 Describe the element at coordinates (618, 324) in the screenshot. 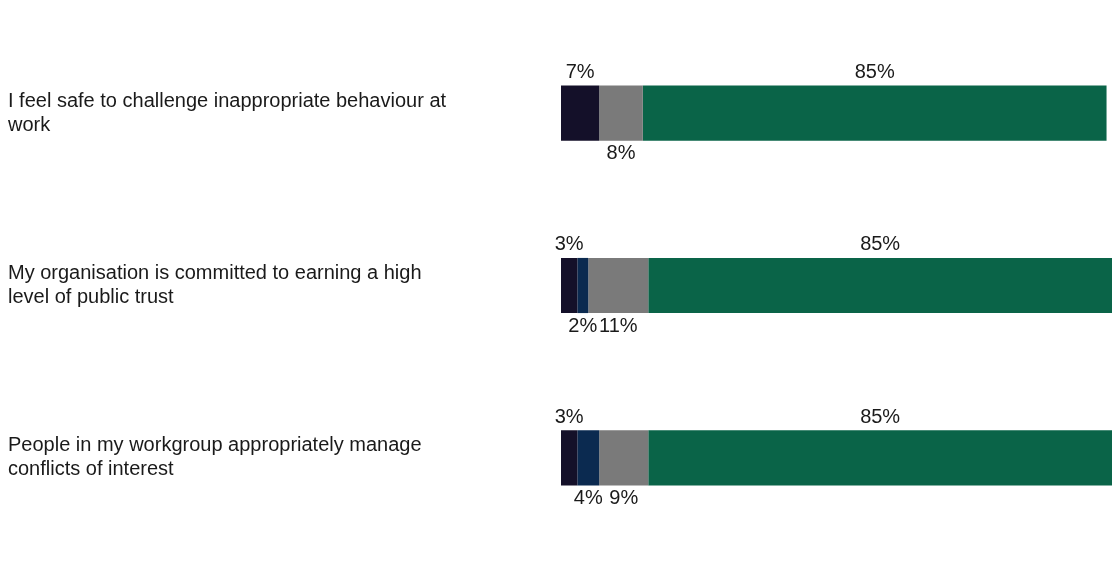

I see `data-label: 11%` at that location.